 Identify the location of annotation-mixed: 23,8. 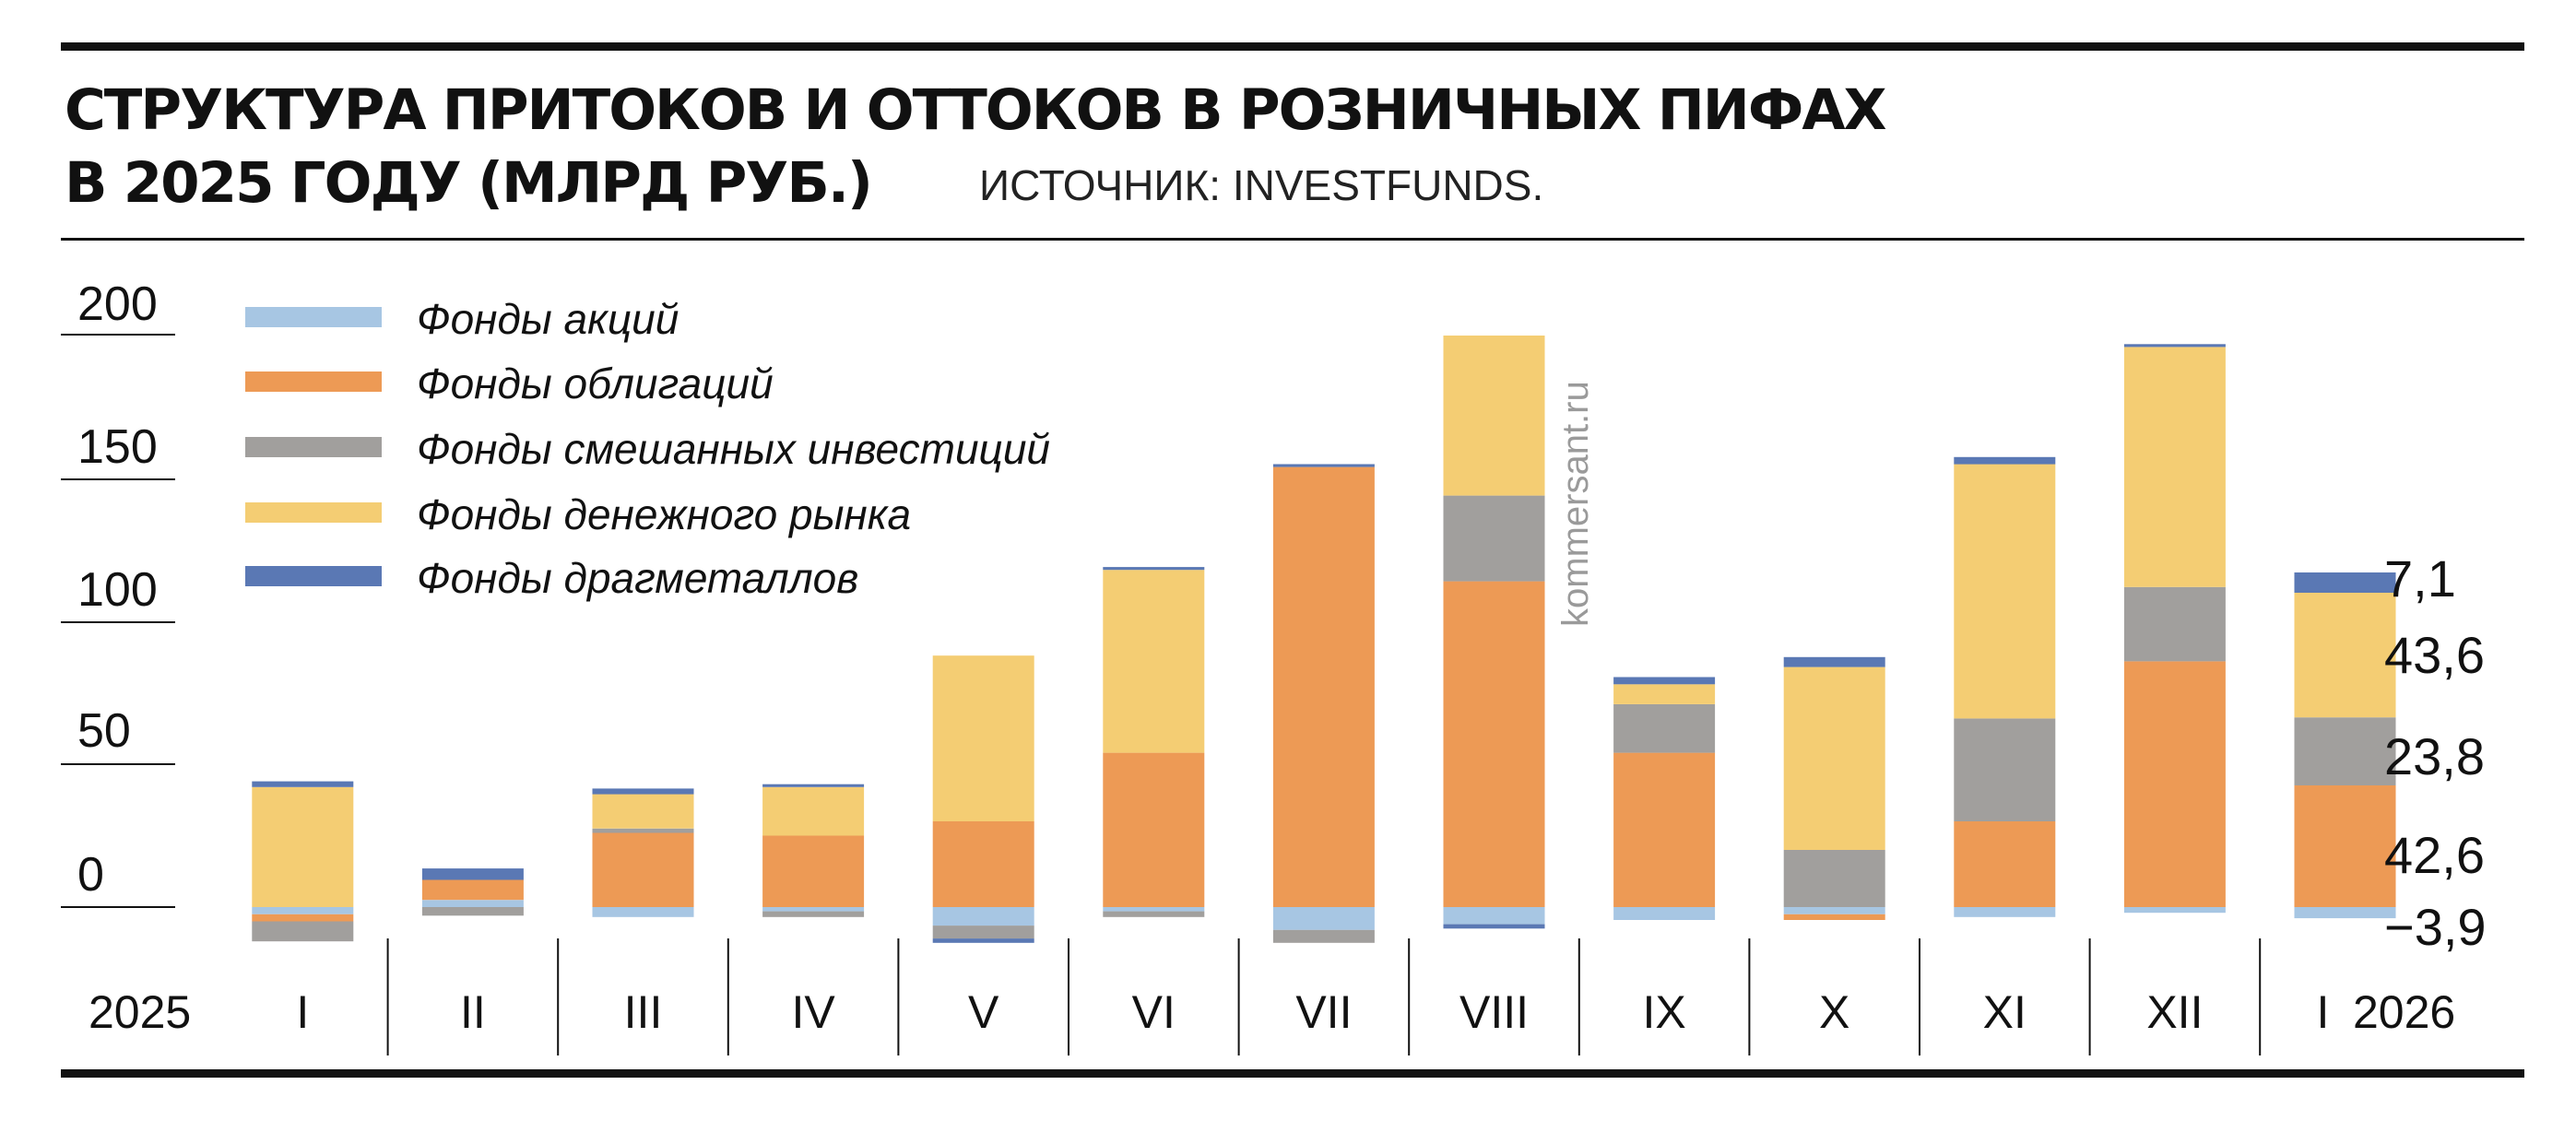
(2434, 756).